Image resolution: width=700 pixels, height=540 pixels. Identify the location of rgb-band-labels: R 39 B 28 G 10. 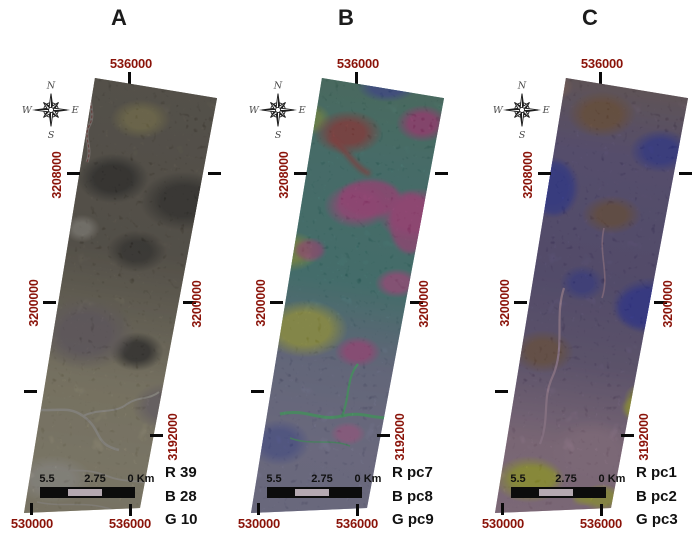
(197, 496).